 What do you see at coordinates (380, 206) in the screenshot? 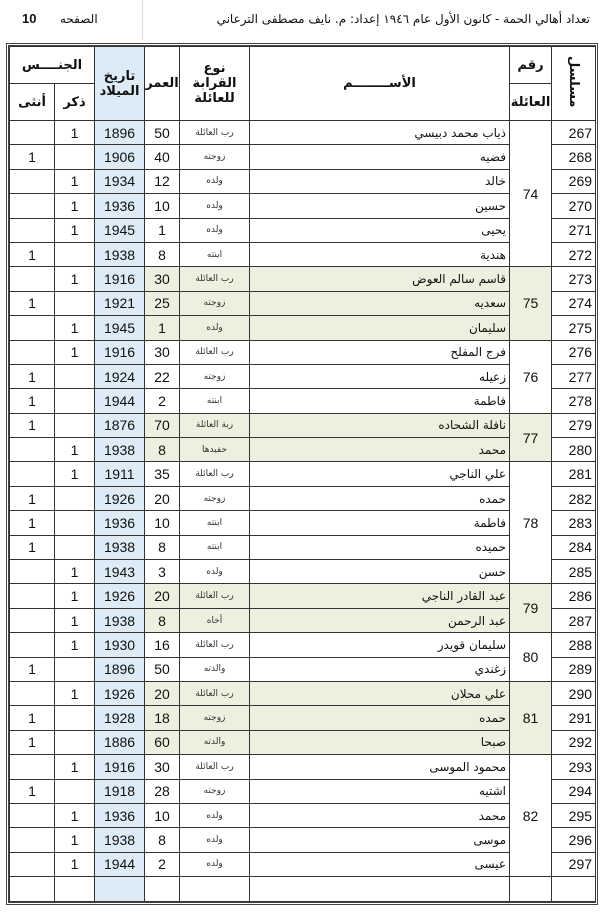
I see `name-cell: حسين` at bounding box center [380, 206].